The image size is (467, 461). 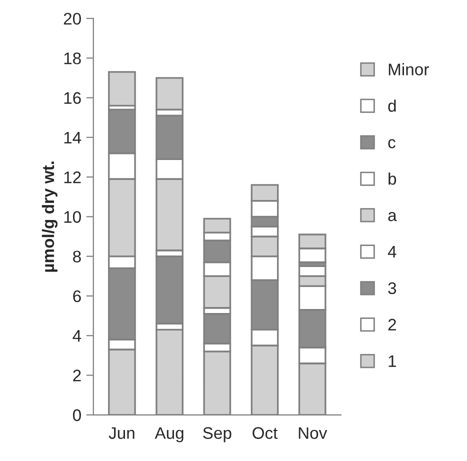 I want to click on y-tick-label: 2, so click(x=77, y=376).